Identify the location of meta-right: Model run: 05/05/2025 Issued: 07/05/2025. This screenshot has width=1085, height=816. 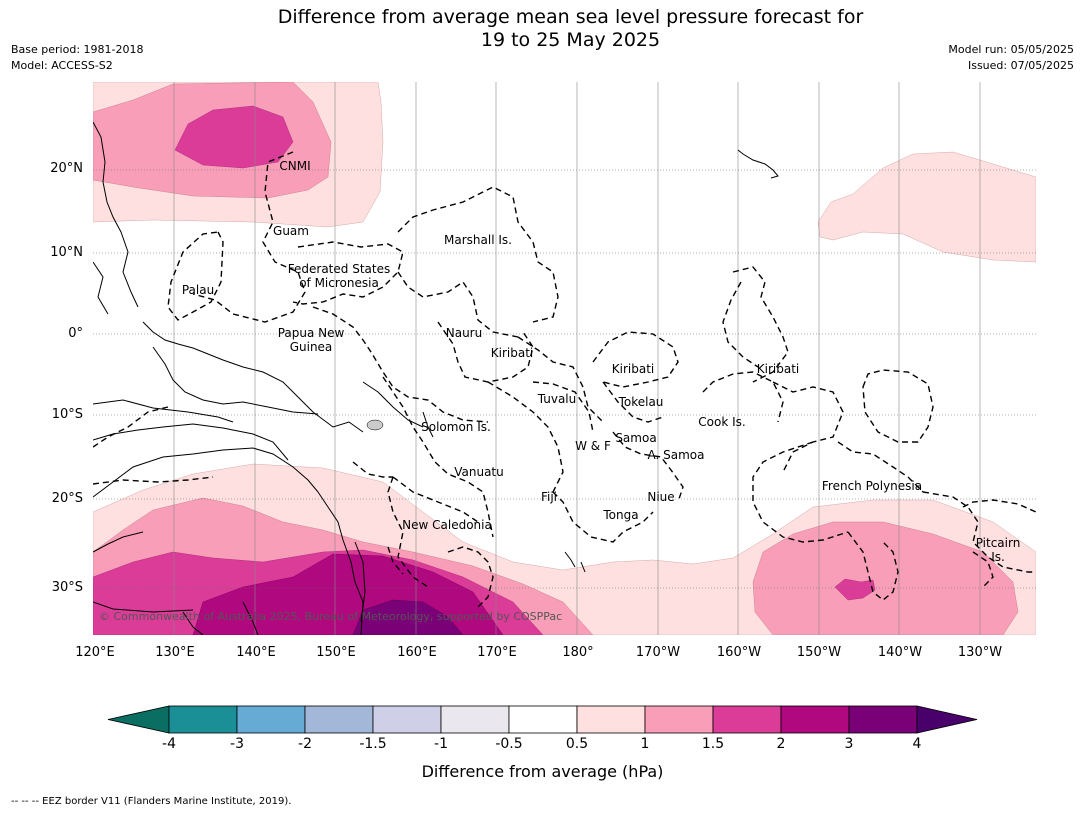
(1011, 58).